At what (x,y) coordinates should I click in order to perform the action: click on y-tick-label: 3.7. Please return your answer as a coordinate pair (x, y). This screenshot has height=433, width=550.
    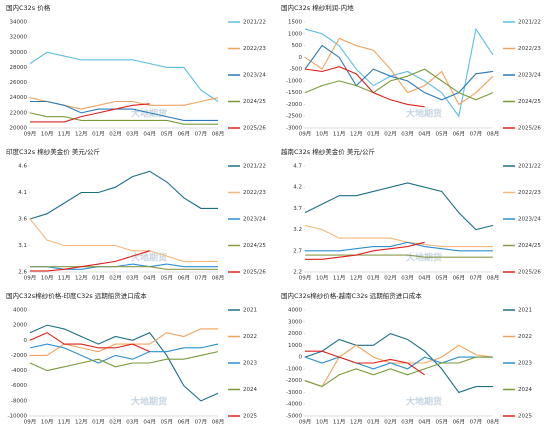
    Looking at the image, I should click on (297, 209).